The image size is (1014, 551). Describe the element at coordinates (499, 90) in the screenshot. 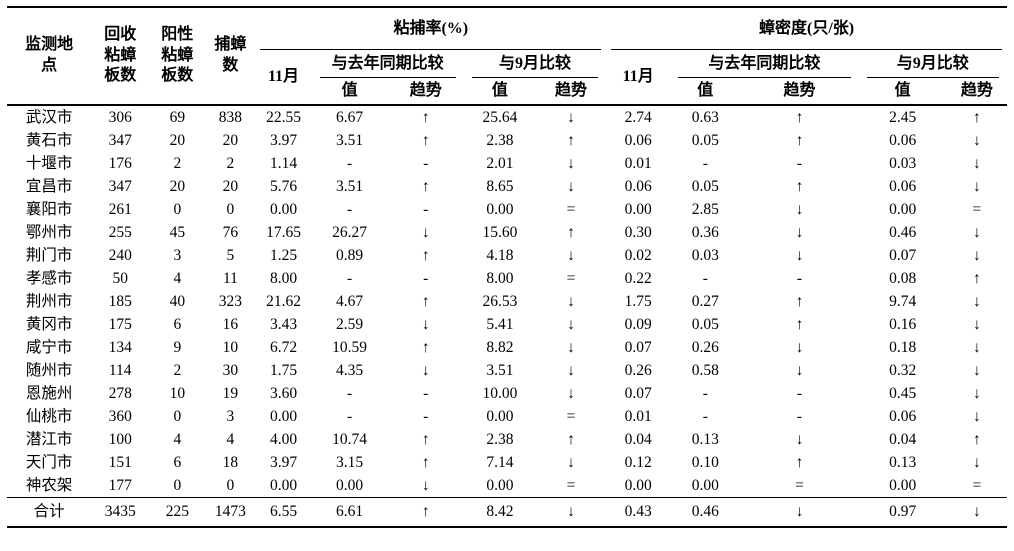

I see `header-rate-sep-value: 值` at that location.